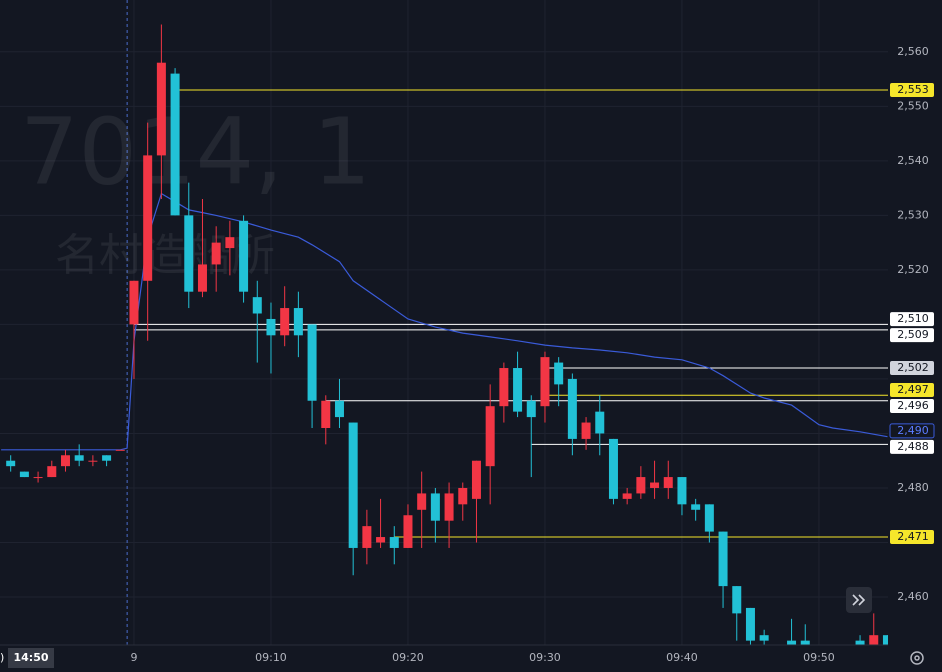 This screenshot has width=942, height=672. What do you see at coordinates (682, 657) in the screenshot?
I see `x-tick-label: 09:40` at bounding box center [682, 657].